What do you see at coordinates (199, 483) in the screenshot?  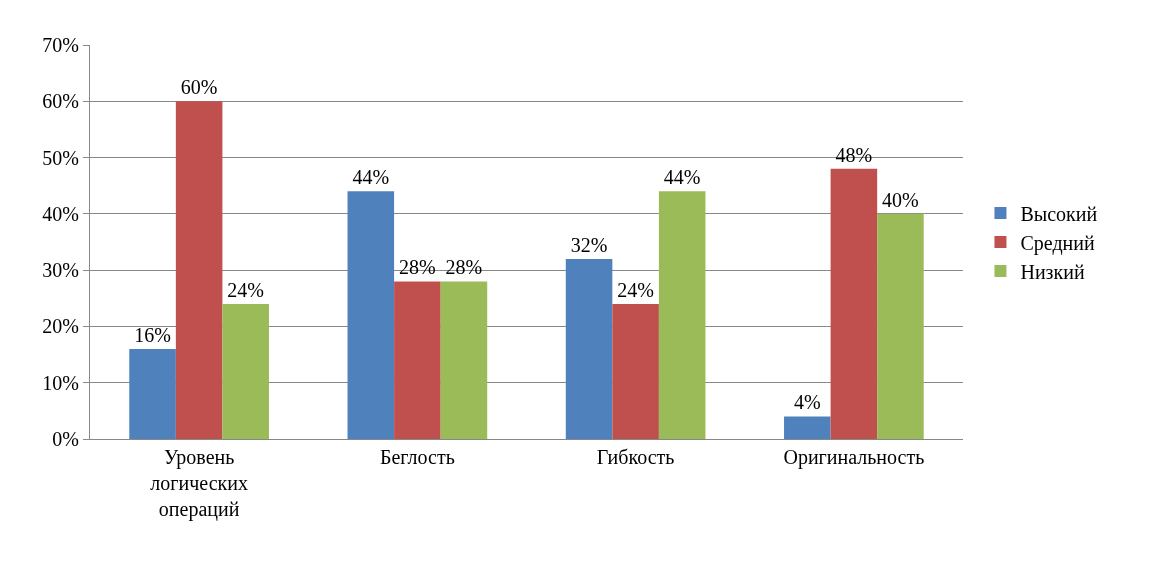 I see `x-tick-label: Уровень логических операций` at bounding box center [199, 483].